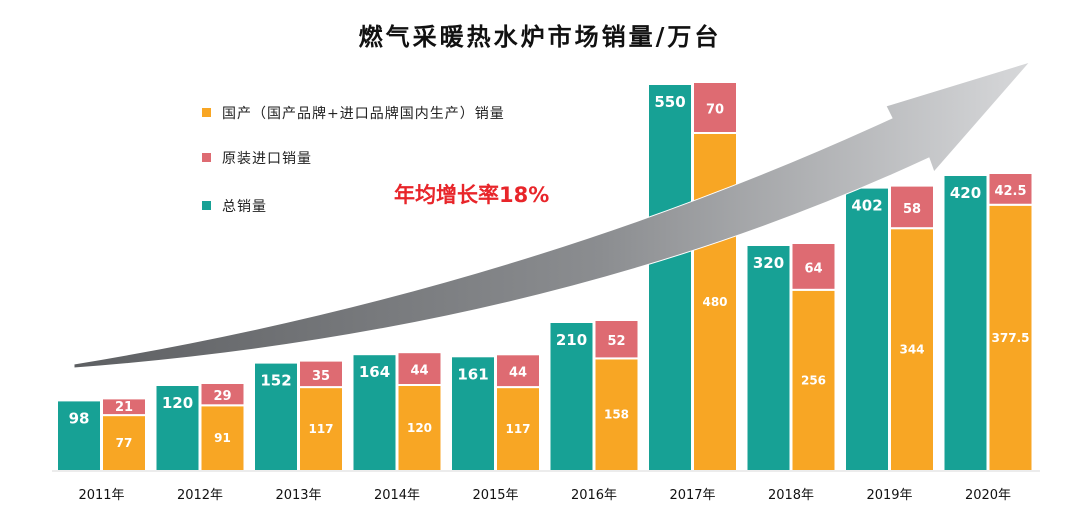 Image resolution: width=1080 pixels, height=515 pixels. Describe the element at coordinates (206, 205) in the screenshot. I see `legend-swatch-total` at that location.